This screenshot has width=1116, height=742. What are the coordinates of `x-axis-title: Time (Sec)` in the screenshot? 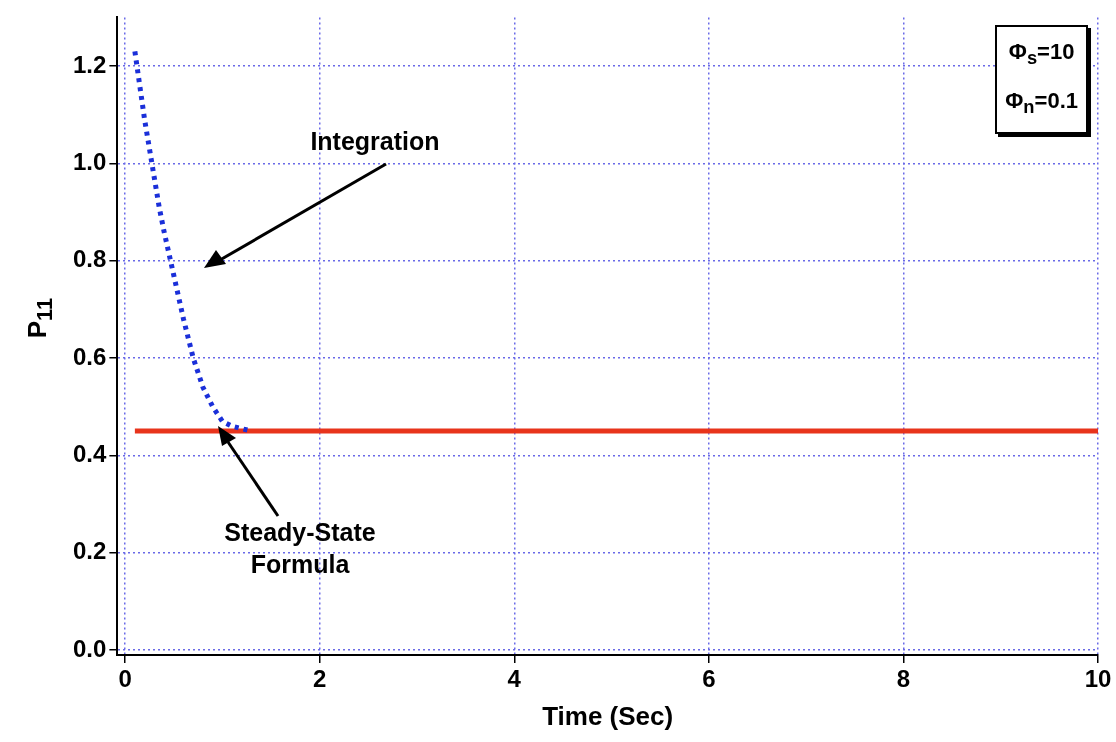 It's located at (608, 715).